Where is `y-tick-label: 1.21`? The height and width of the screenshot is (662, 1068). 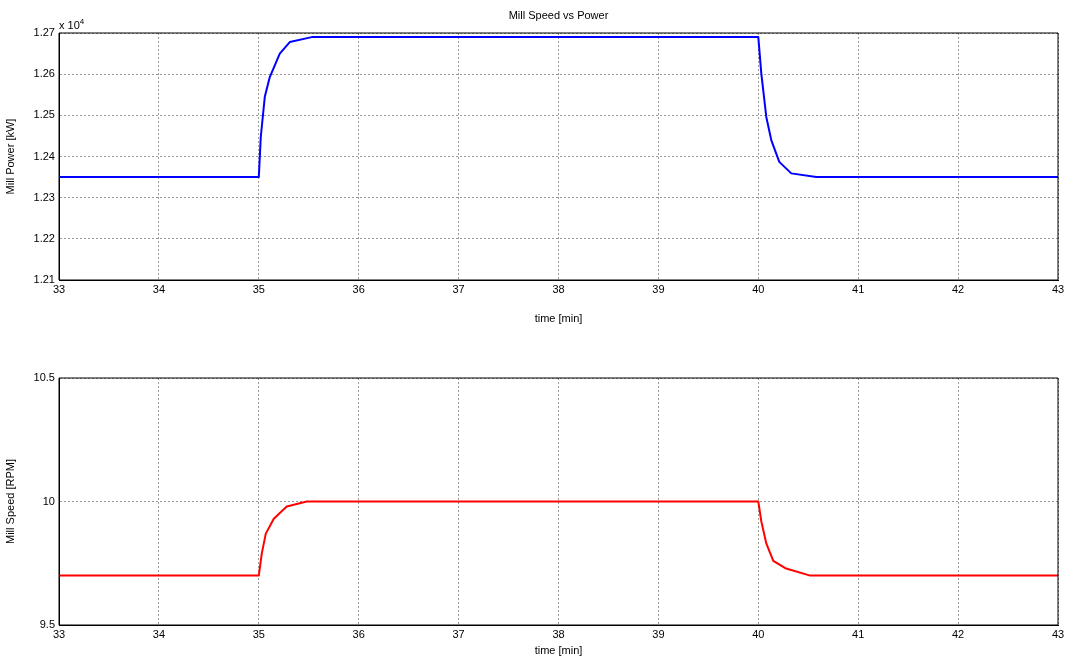
y-tick-label: 1.21 is located at coordinates (44, 279).